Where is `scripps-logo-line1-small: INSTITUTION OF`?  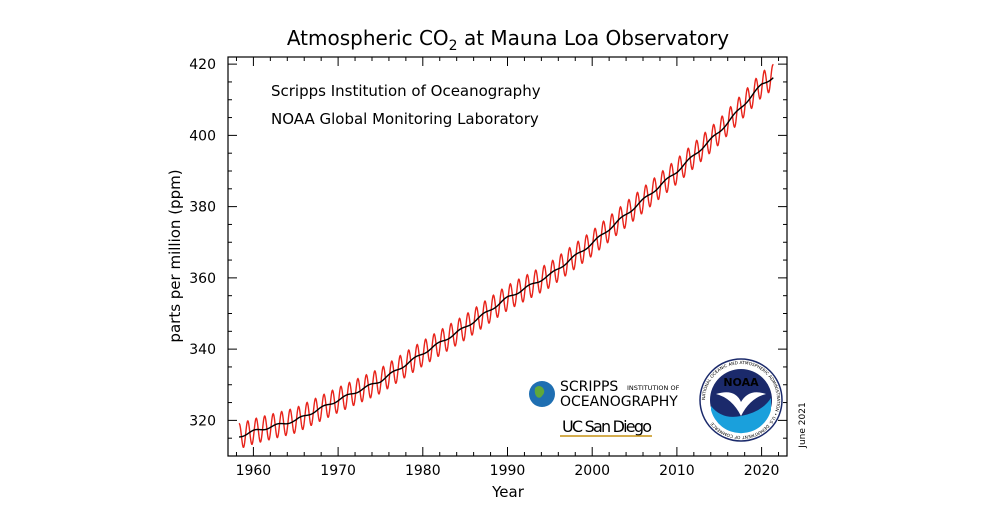 scripps-logo-line1-small: INSTITUTION OF is located at coordinates (653, 388).